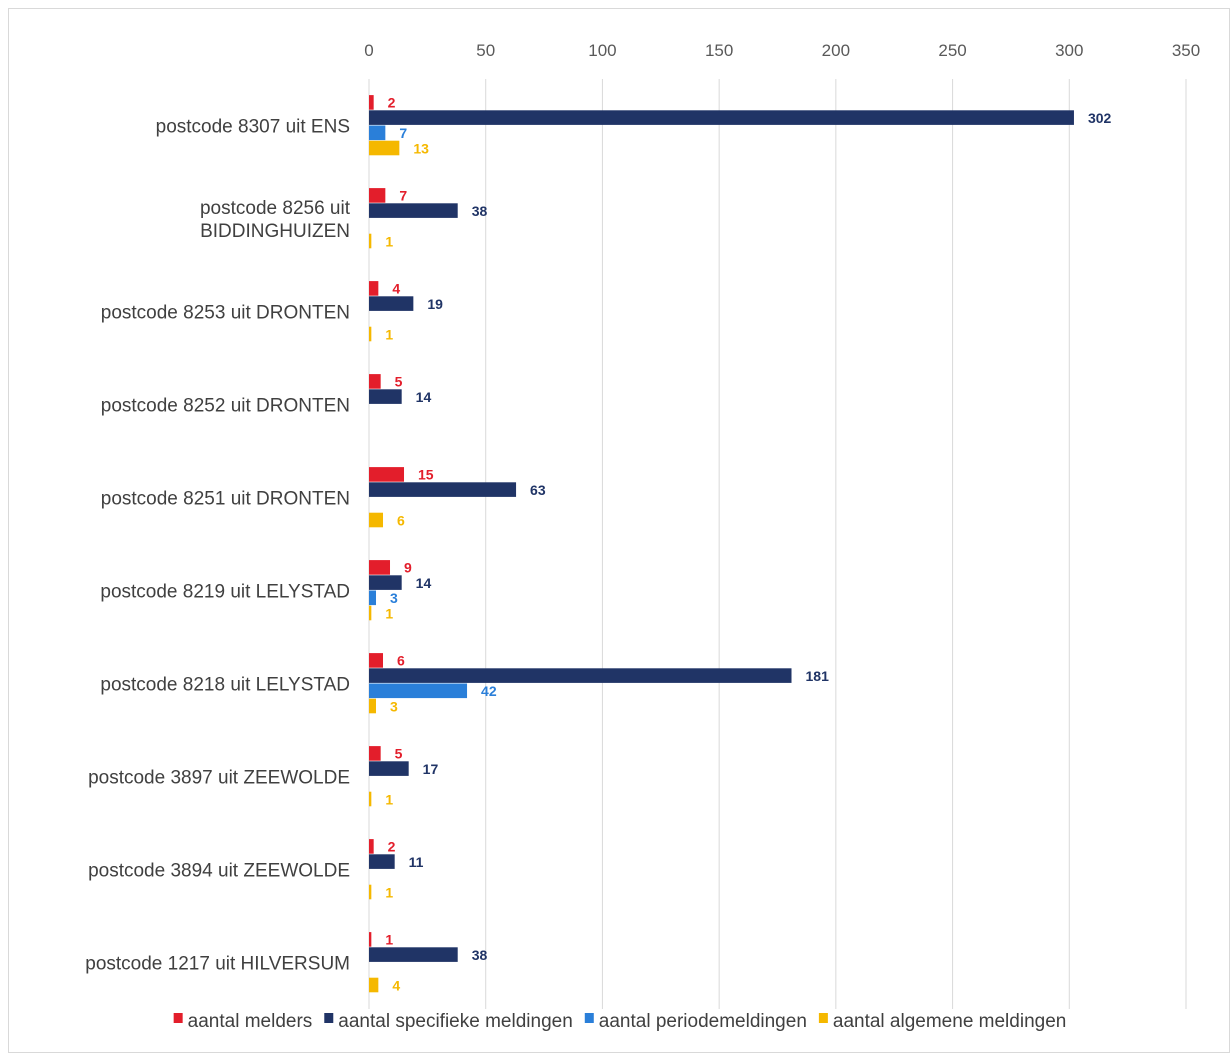  I want to click on x-tick-label: 300, so click(1069, 50).